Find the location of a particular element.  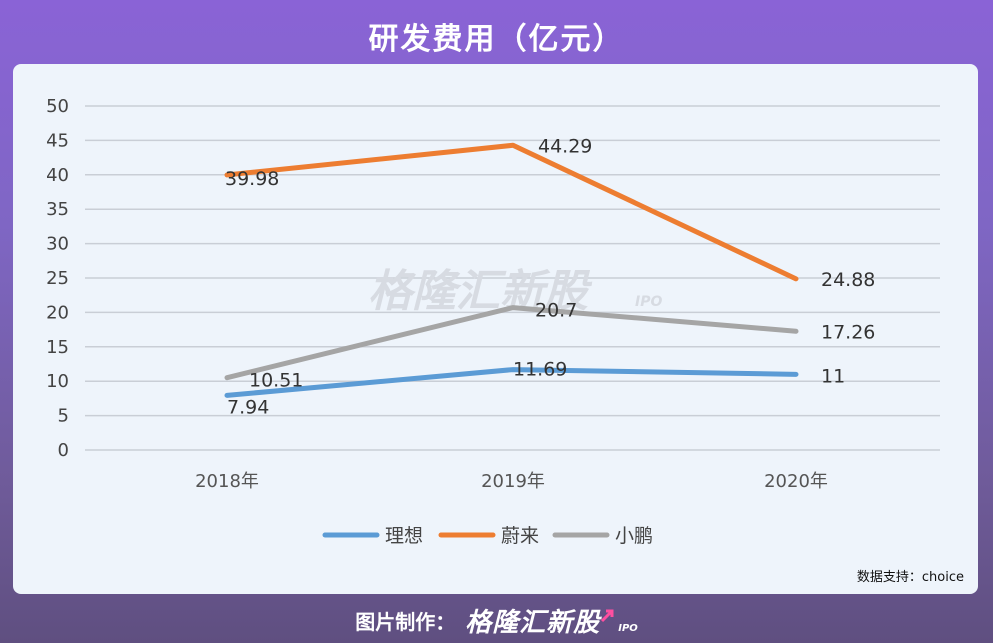

y-tick-label: 0 is located at coordinates (63, 450).